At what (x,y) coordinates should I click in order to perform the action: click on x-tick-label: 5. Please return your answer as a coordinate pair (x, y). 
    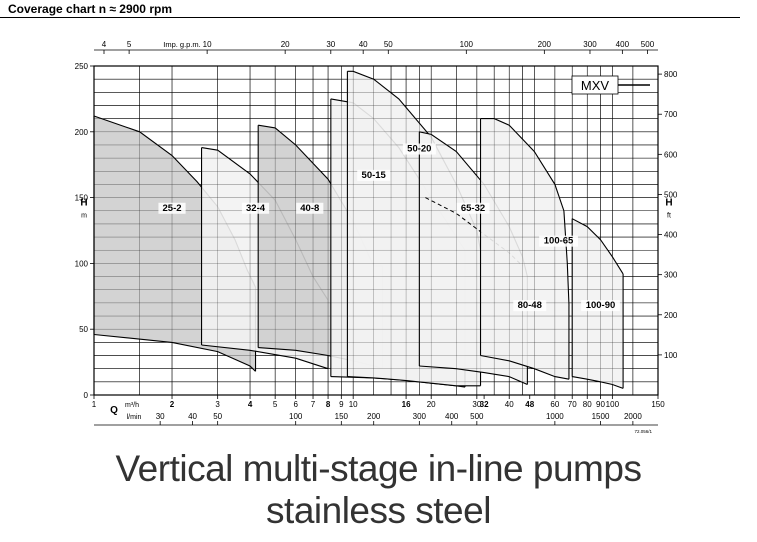
    Looking at the image, I should click on (275, 404).